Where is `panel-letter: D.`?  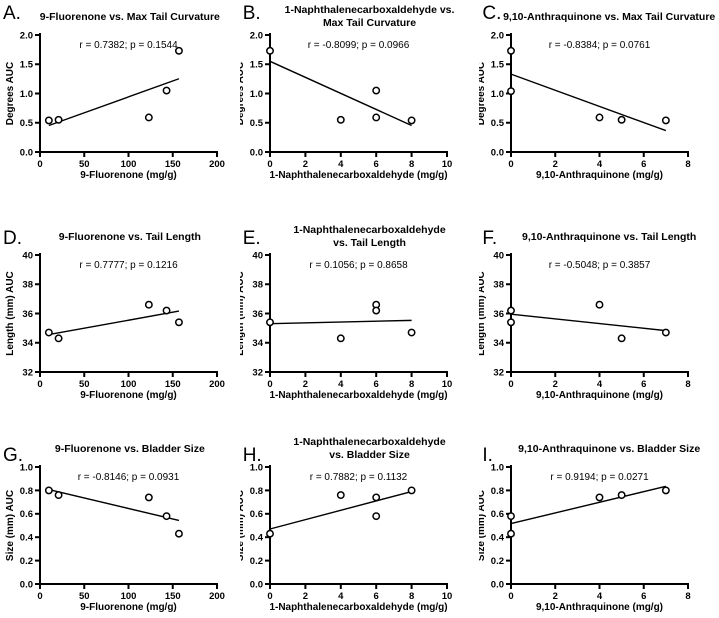
panel-letter: D. is located at coordinates (12, 238).